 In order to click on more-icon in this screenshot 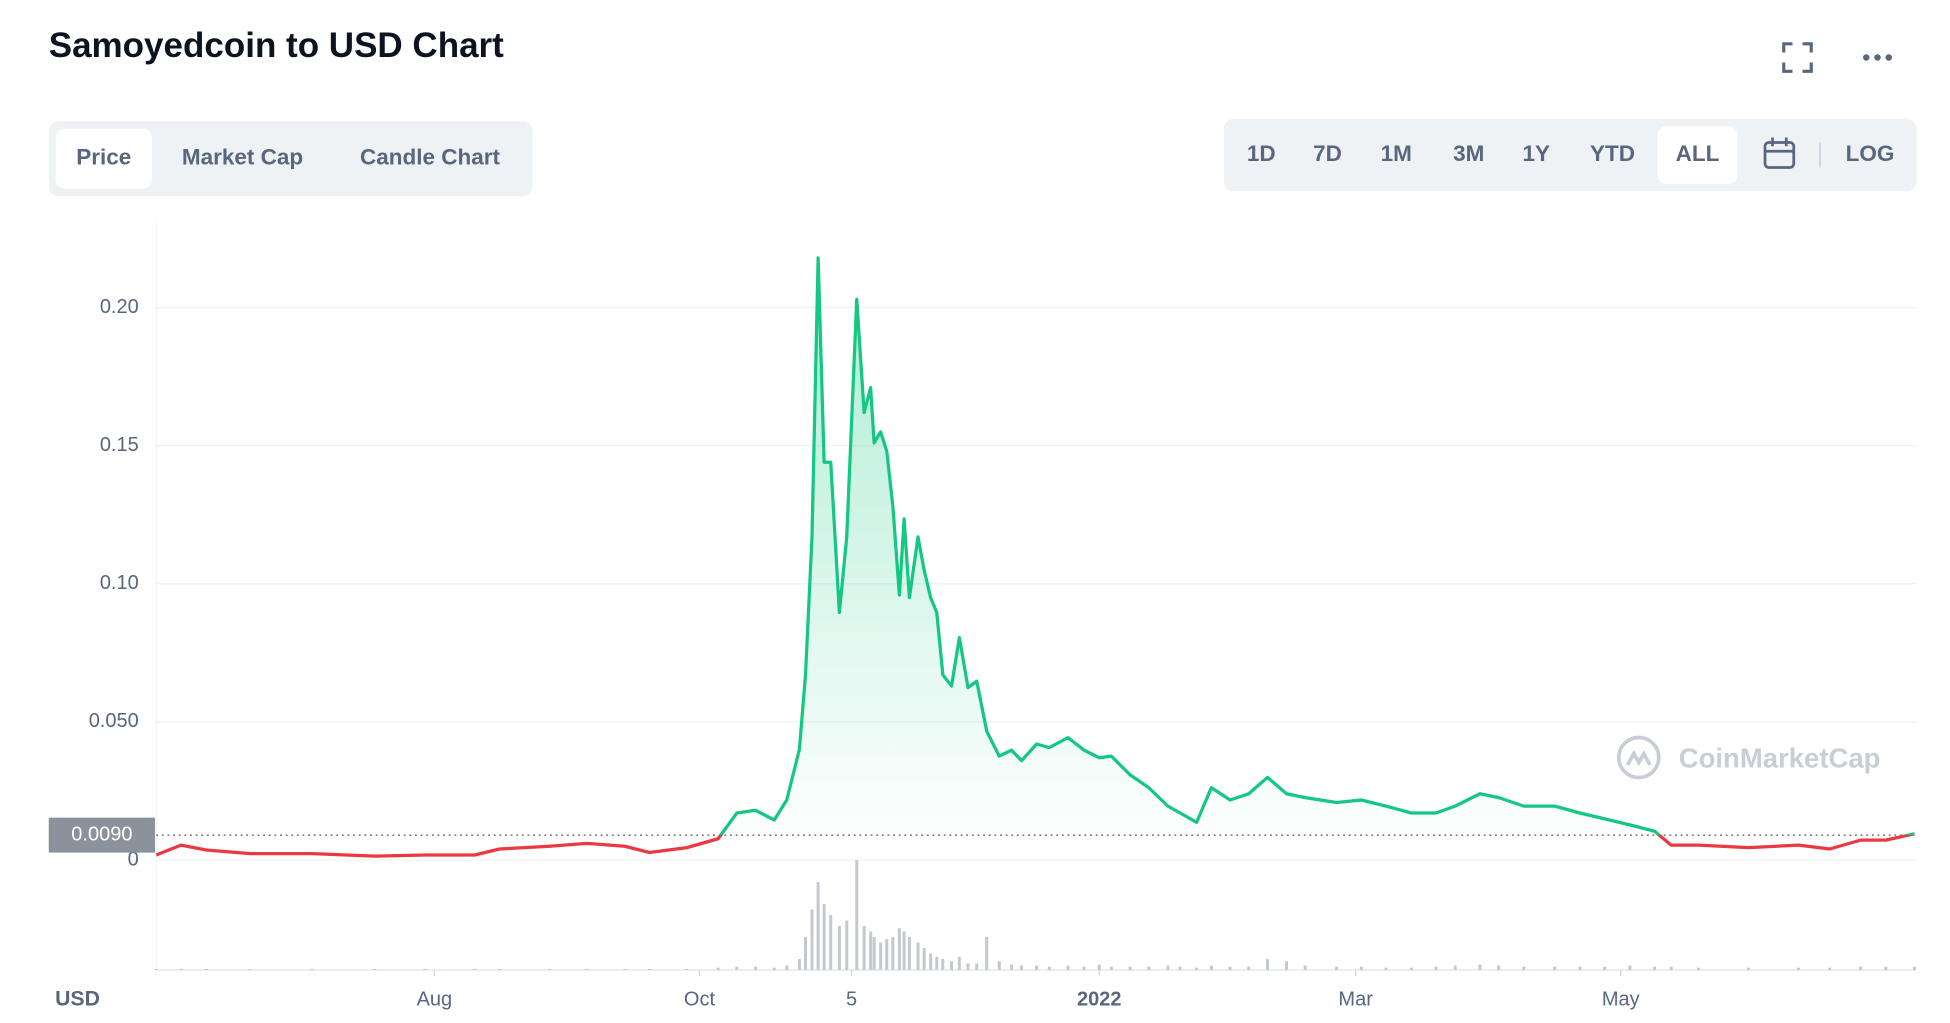, I will do `click(1877, 57)`.